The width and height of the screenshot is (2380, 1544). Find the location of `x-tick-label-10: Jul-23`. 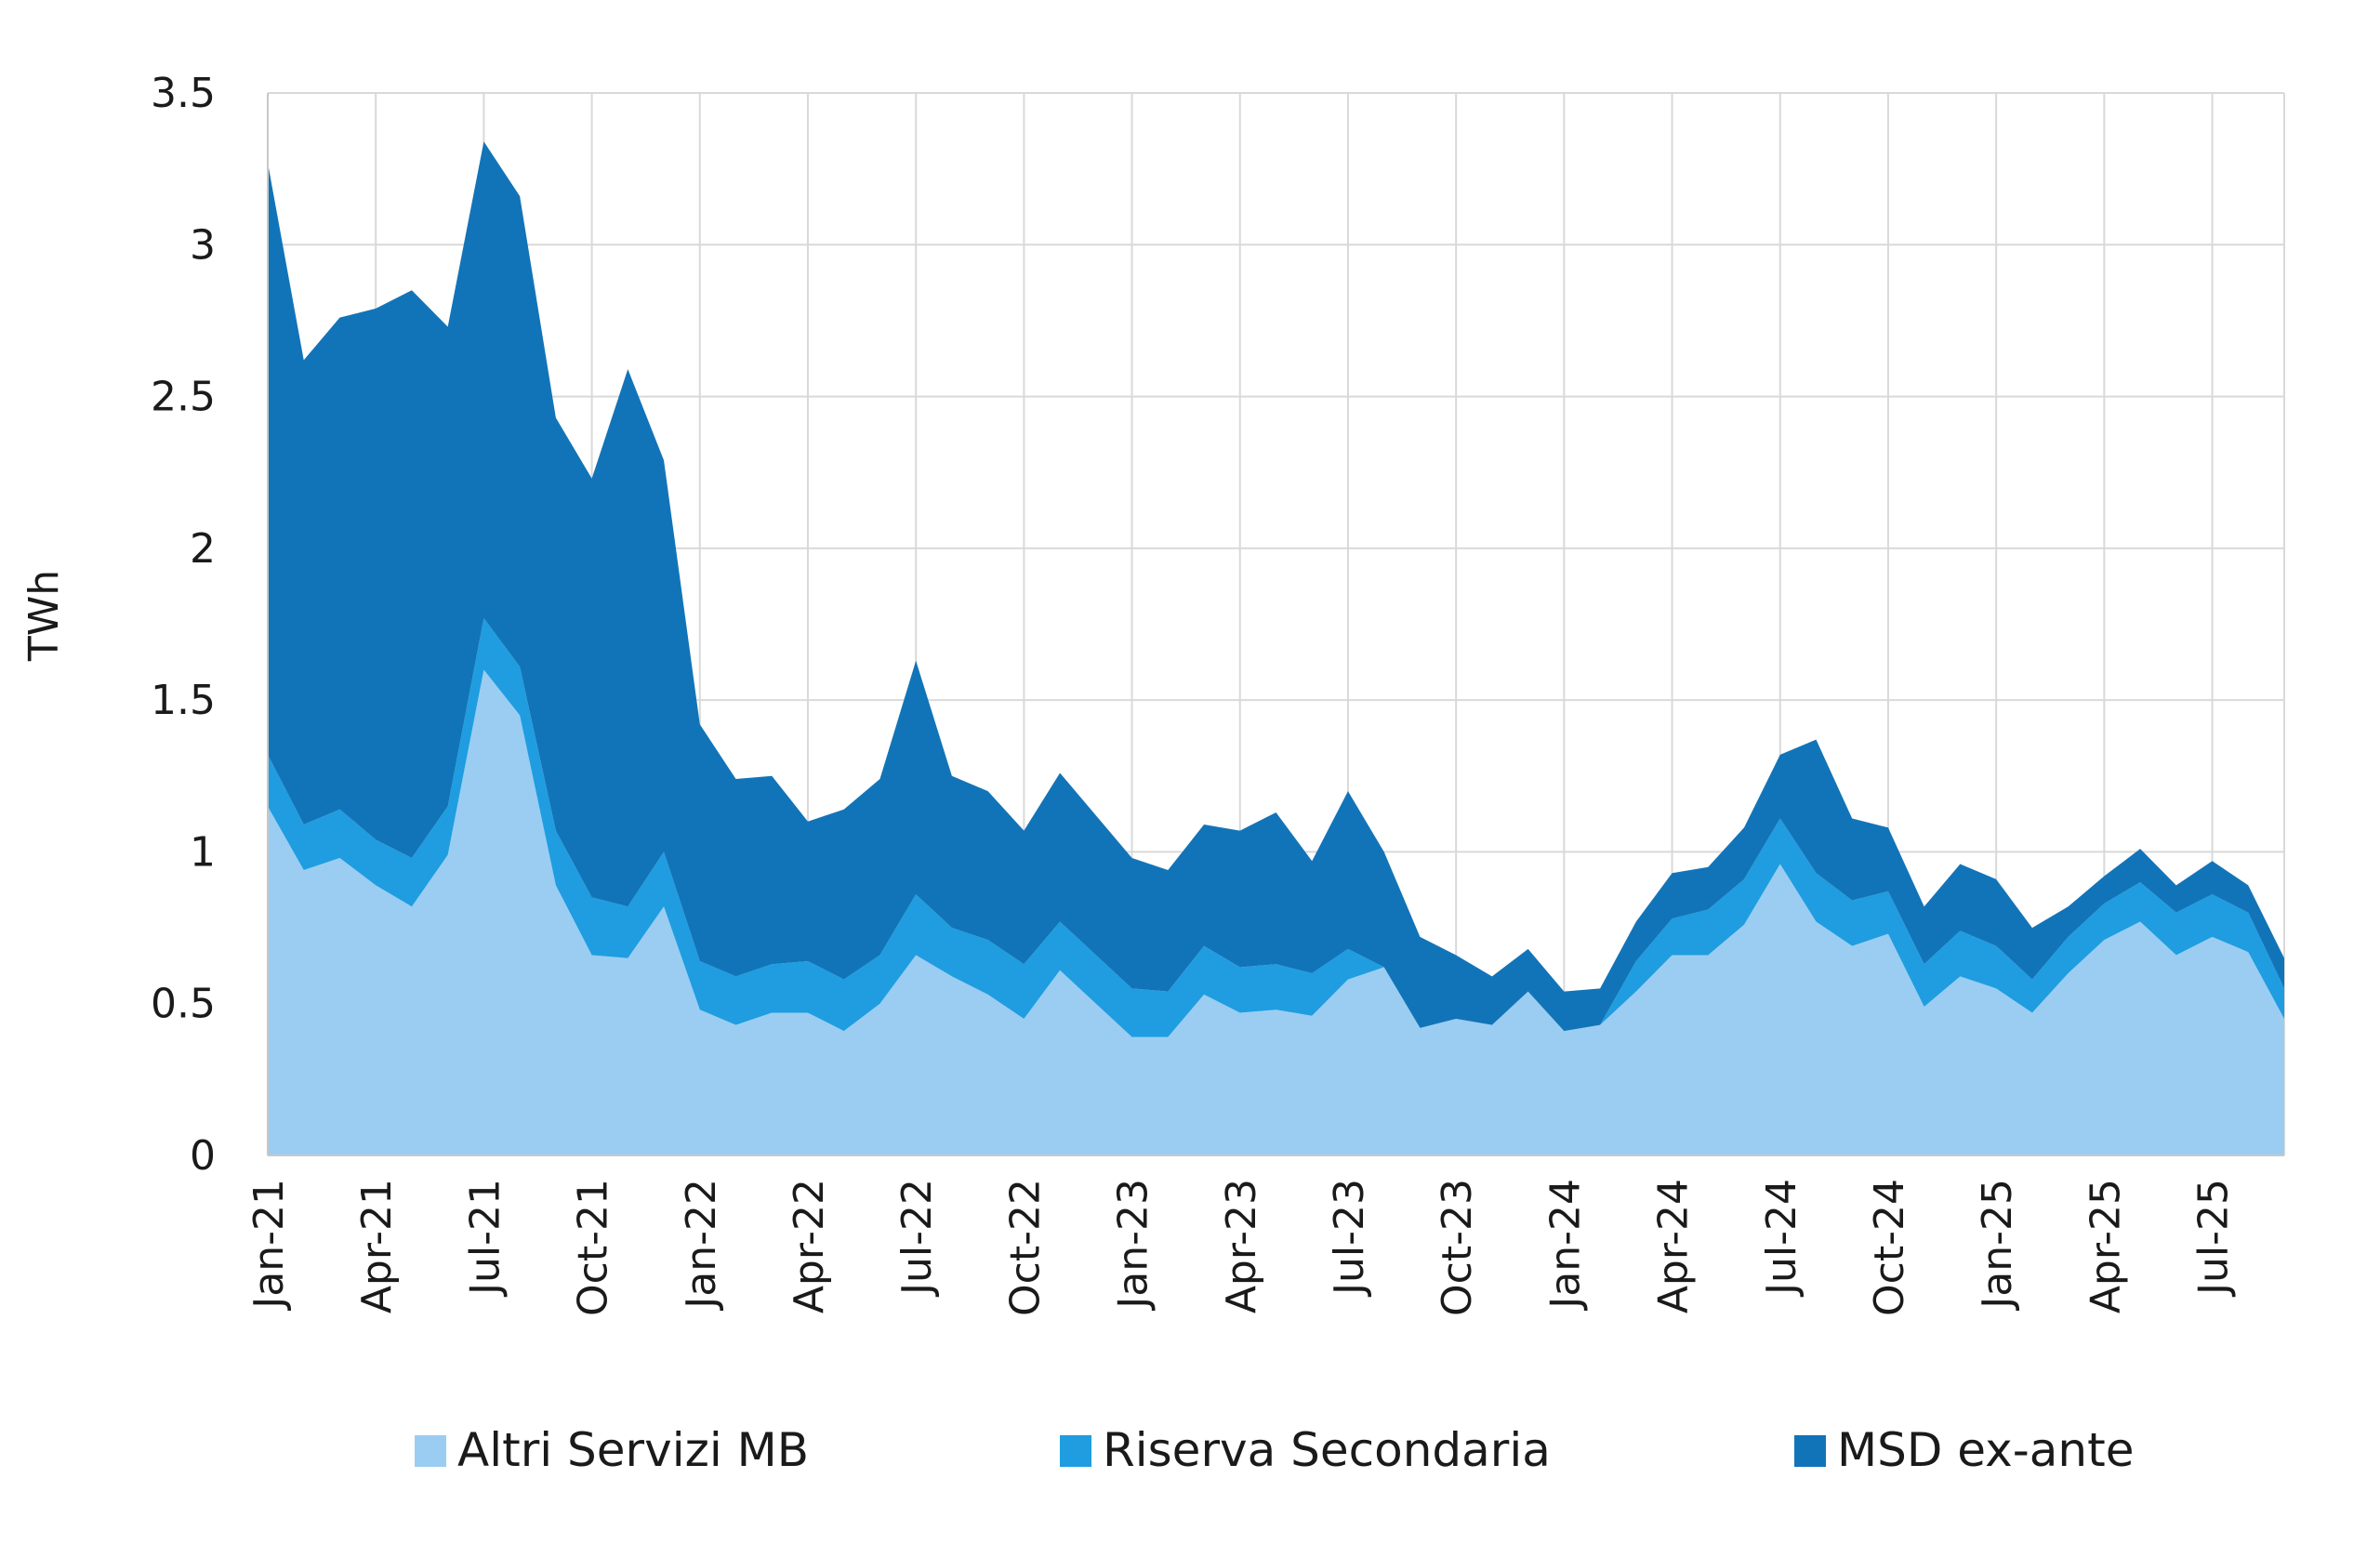

x-tick-label-10: Jul-23 is located at coordinates (1349, 1239).